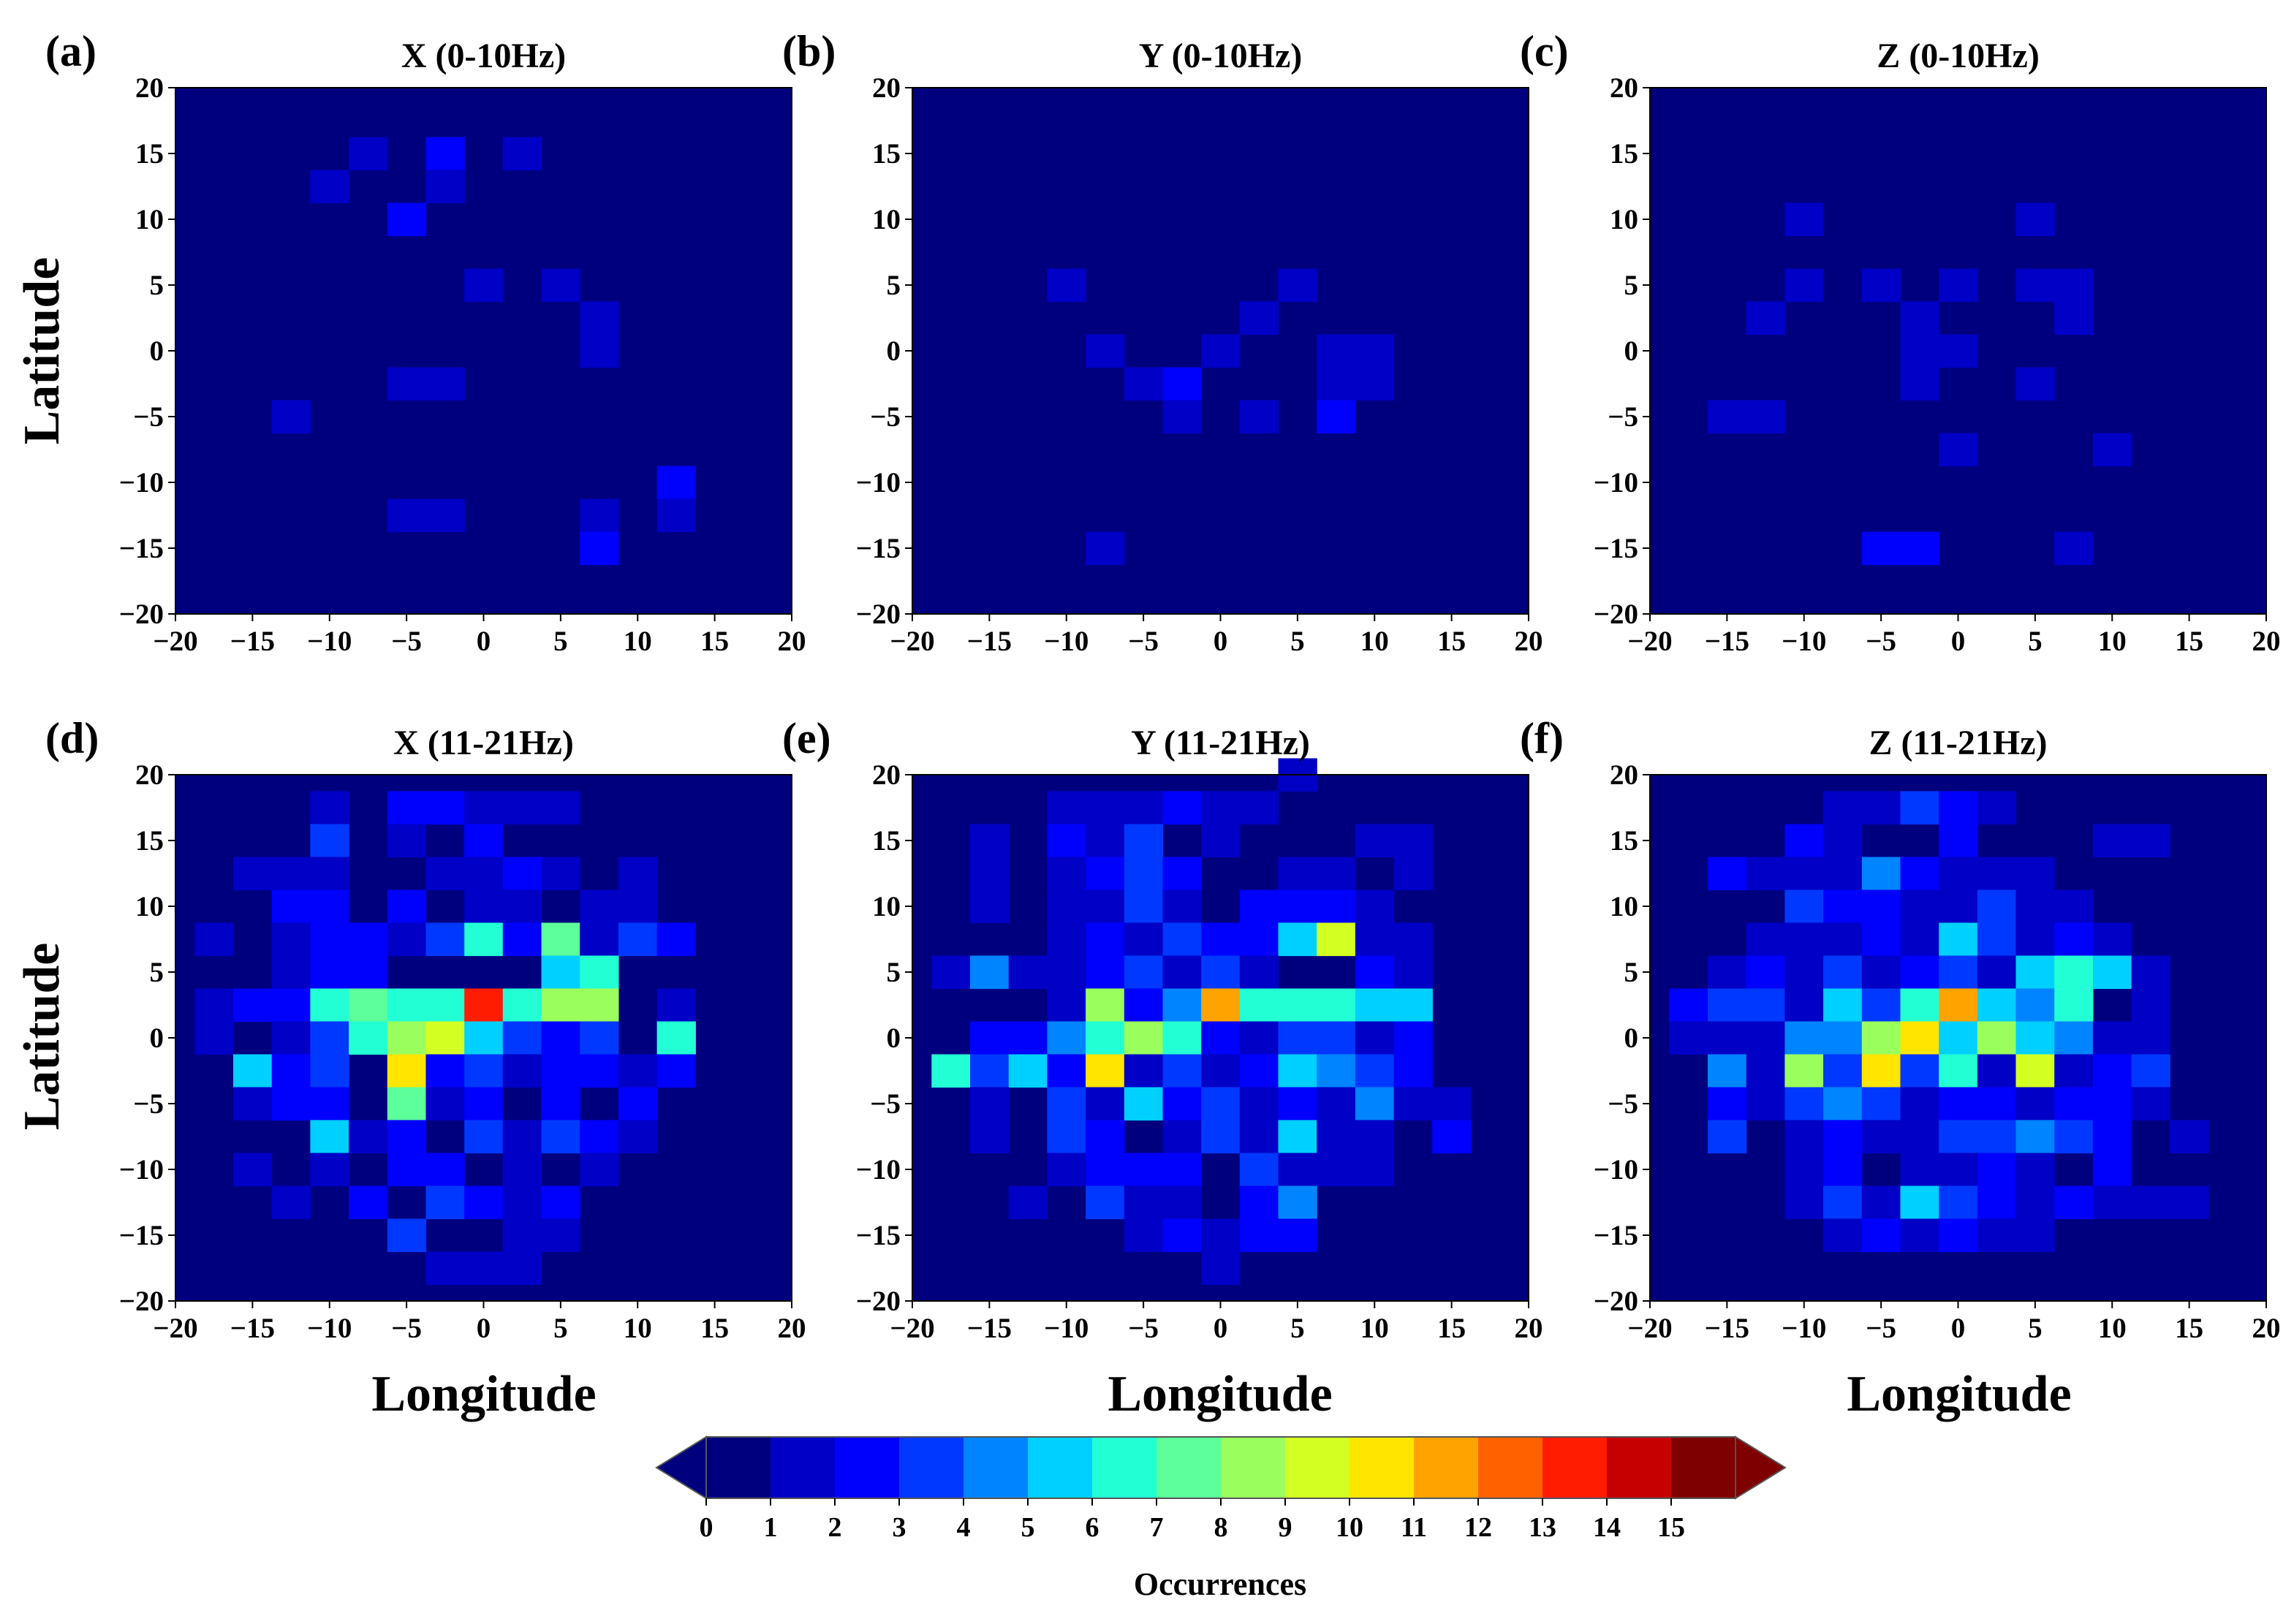 The width and height of the screenshot is (2294, 1624). Describe the element at coordinates (806, 738) in the screenshot. I see `panel-label: (e)` at that location.